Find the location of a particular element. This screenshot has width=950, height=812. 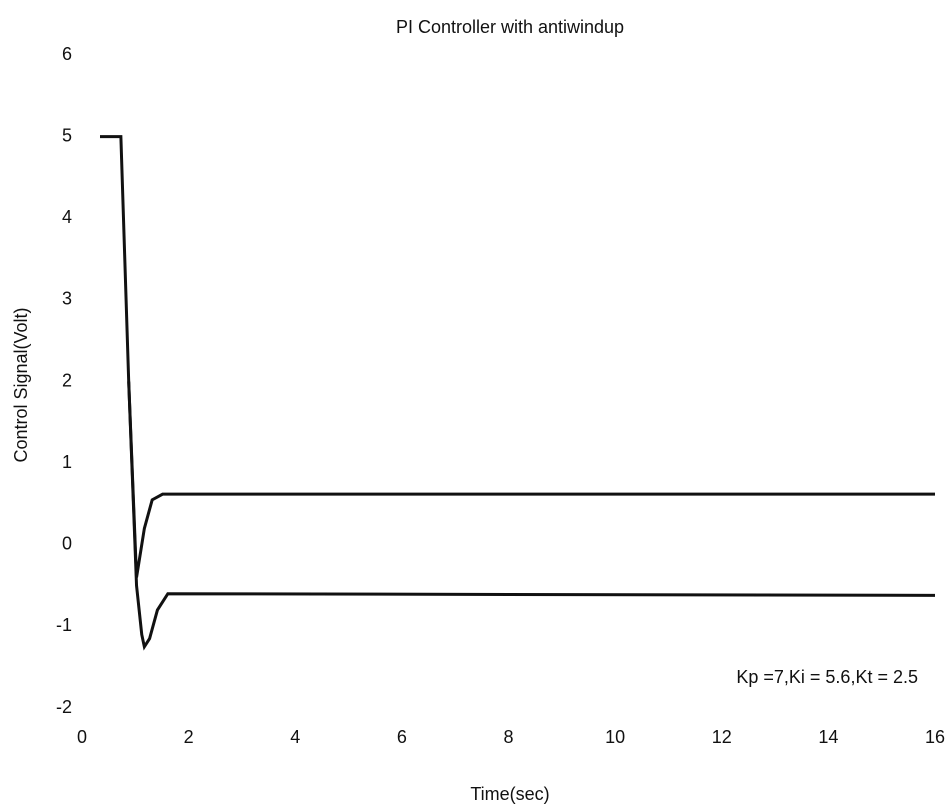

y-tick-label: -1 is located at coordinates (64, 625).